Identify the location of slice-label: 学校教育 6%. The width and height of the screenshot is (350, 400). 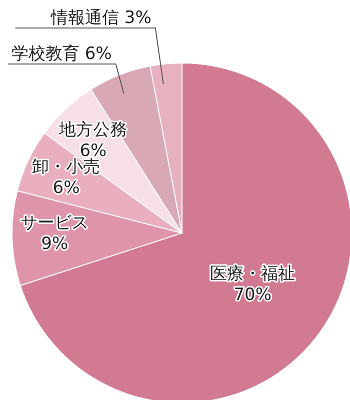
(61, 54).